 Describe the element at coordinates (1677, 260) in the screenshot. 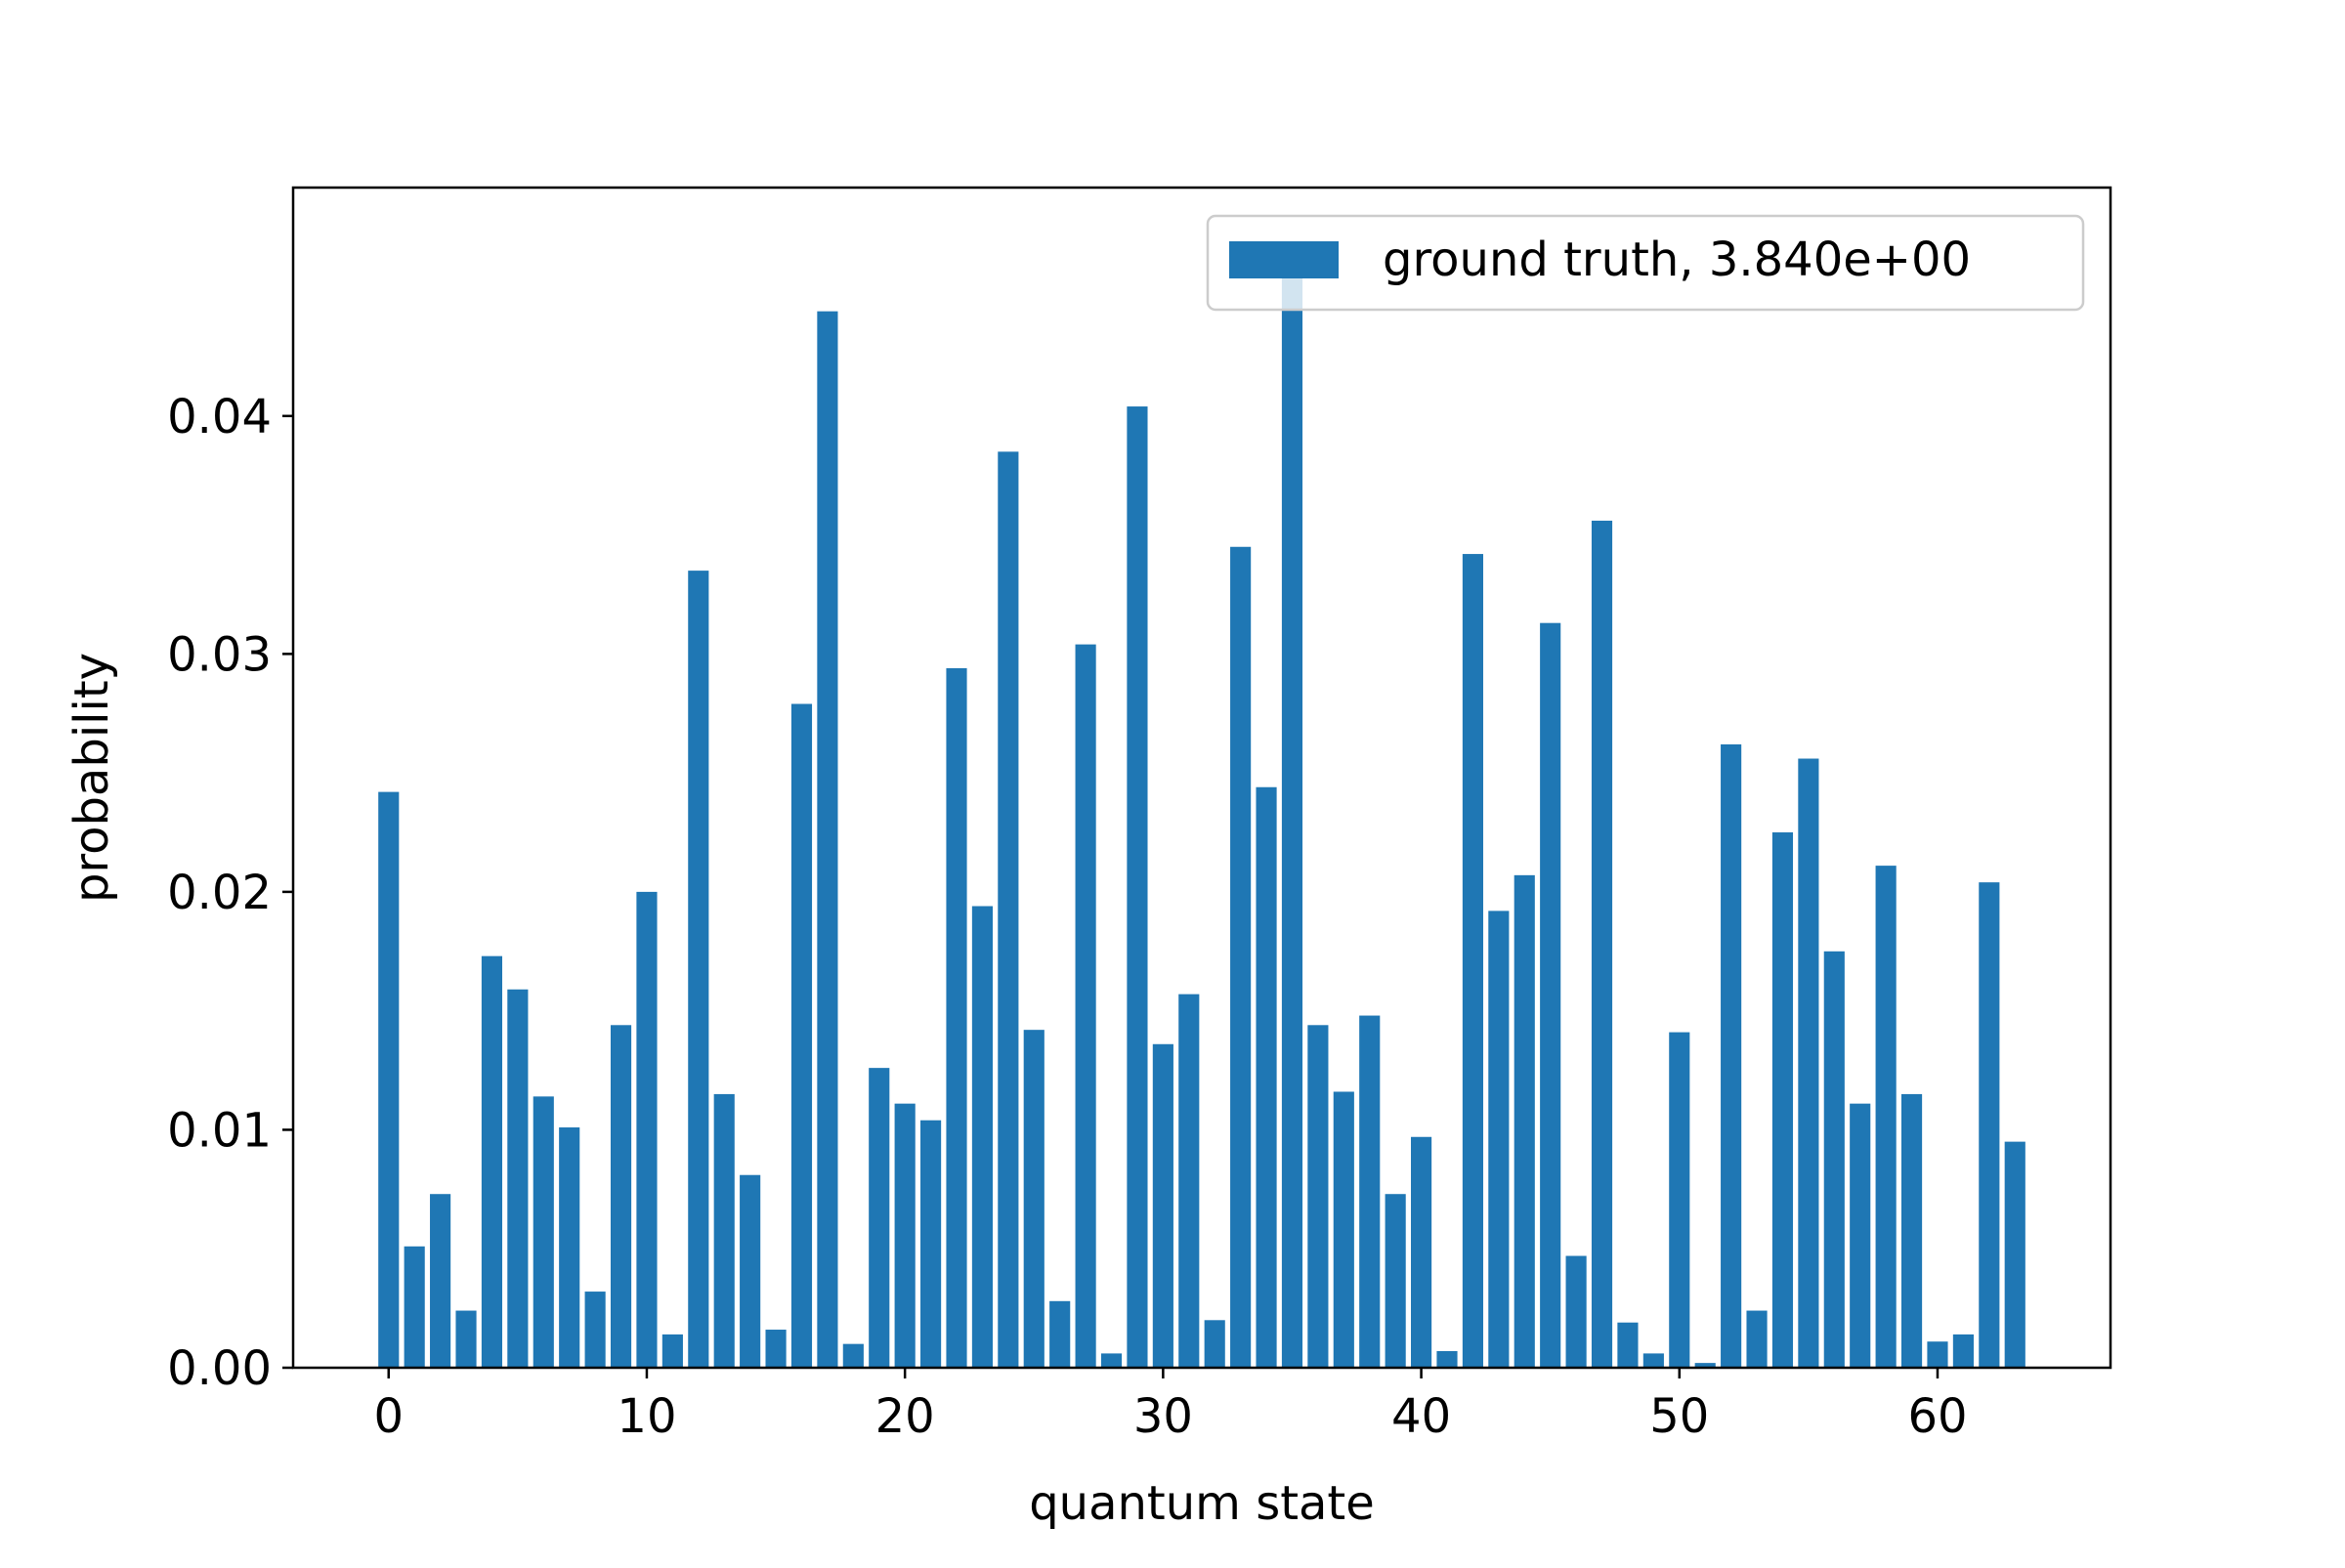

I see `legend-label: ground truth, 3.840e+00` at that location.